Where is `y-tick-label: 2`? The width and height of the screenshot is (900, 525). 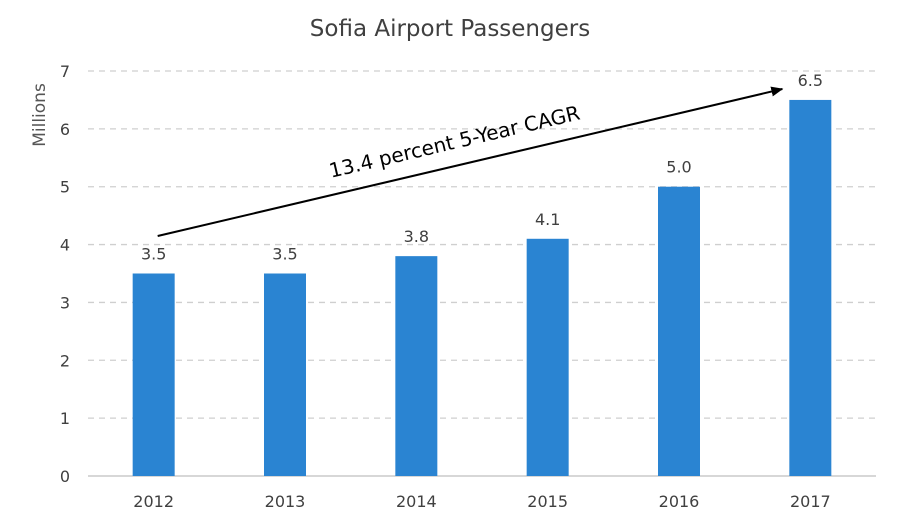
y-tick-label: 2 is located at coordinates (65, 360).